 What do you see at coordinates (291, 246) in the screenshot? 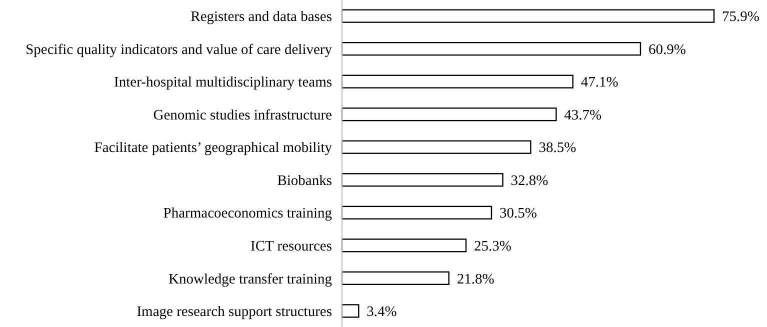
I see `y-tick-label: ICT resources` at bounding box center [291, 246].